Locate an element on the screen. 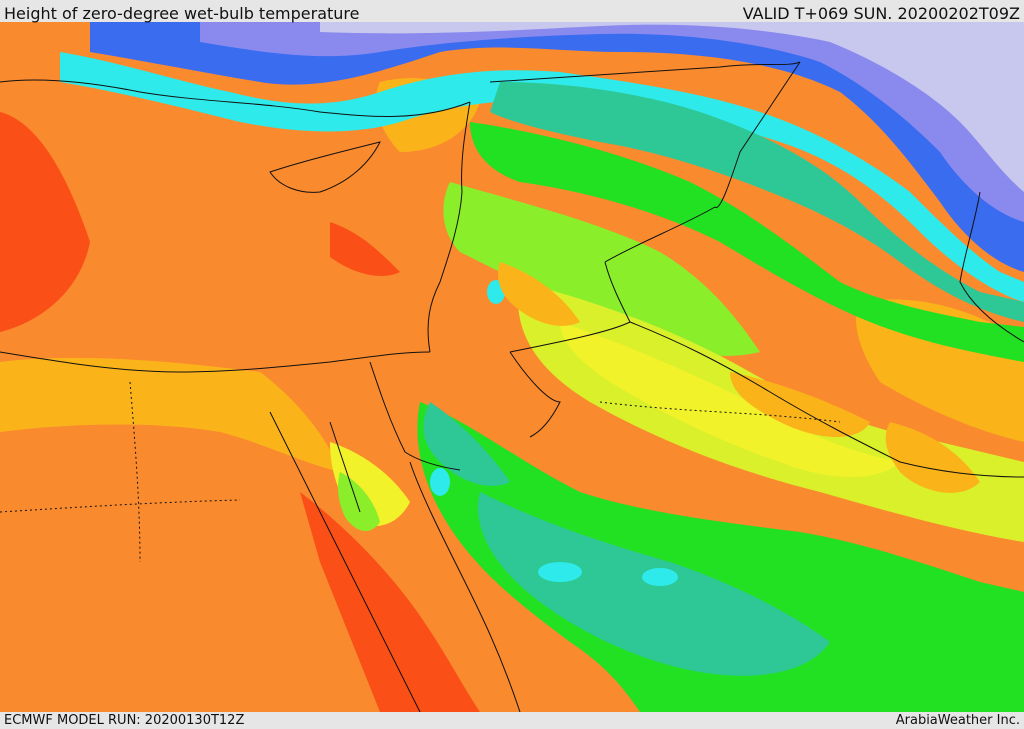 The image size is (1024, 729). model-run-label: ECMWF MODEL RUN: 20200130T12Z is located at coordinates (124, 720).